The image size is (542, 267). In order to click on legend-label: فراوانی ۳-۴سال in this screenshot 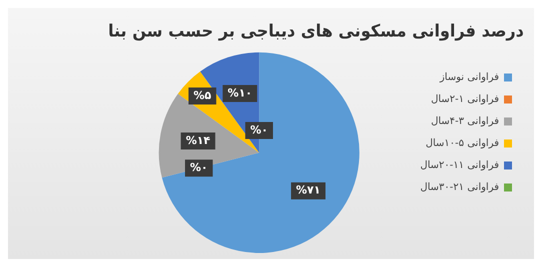, I will do `click(465, 122)`.